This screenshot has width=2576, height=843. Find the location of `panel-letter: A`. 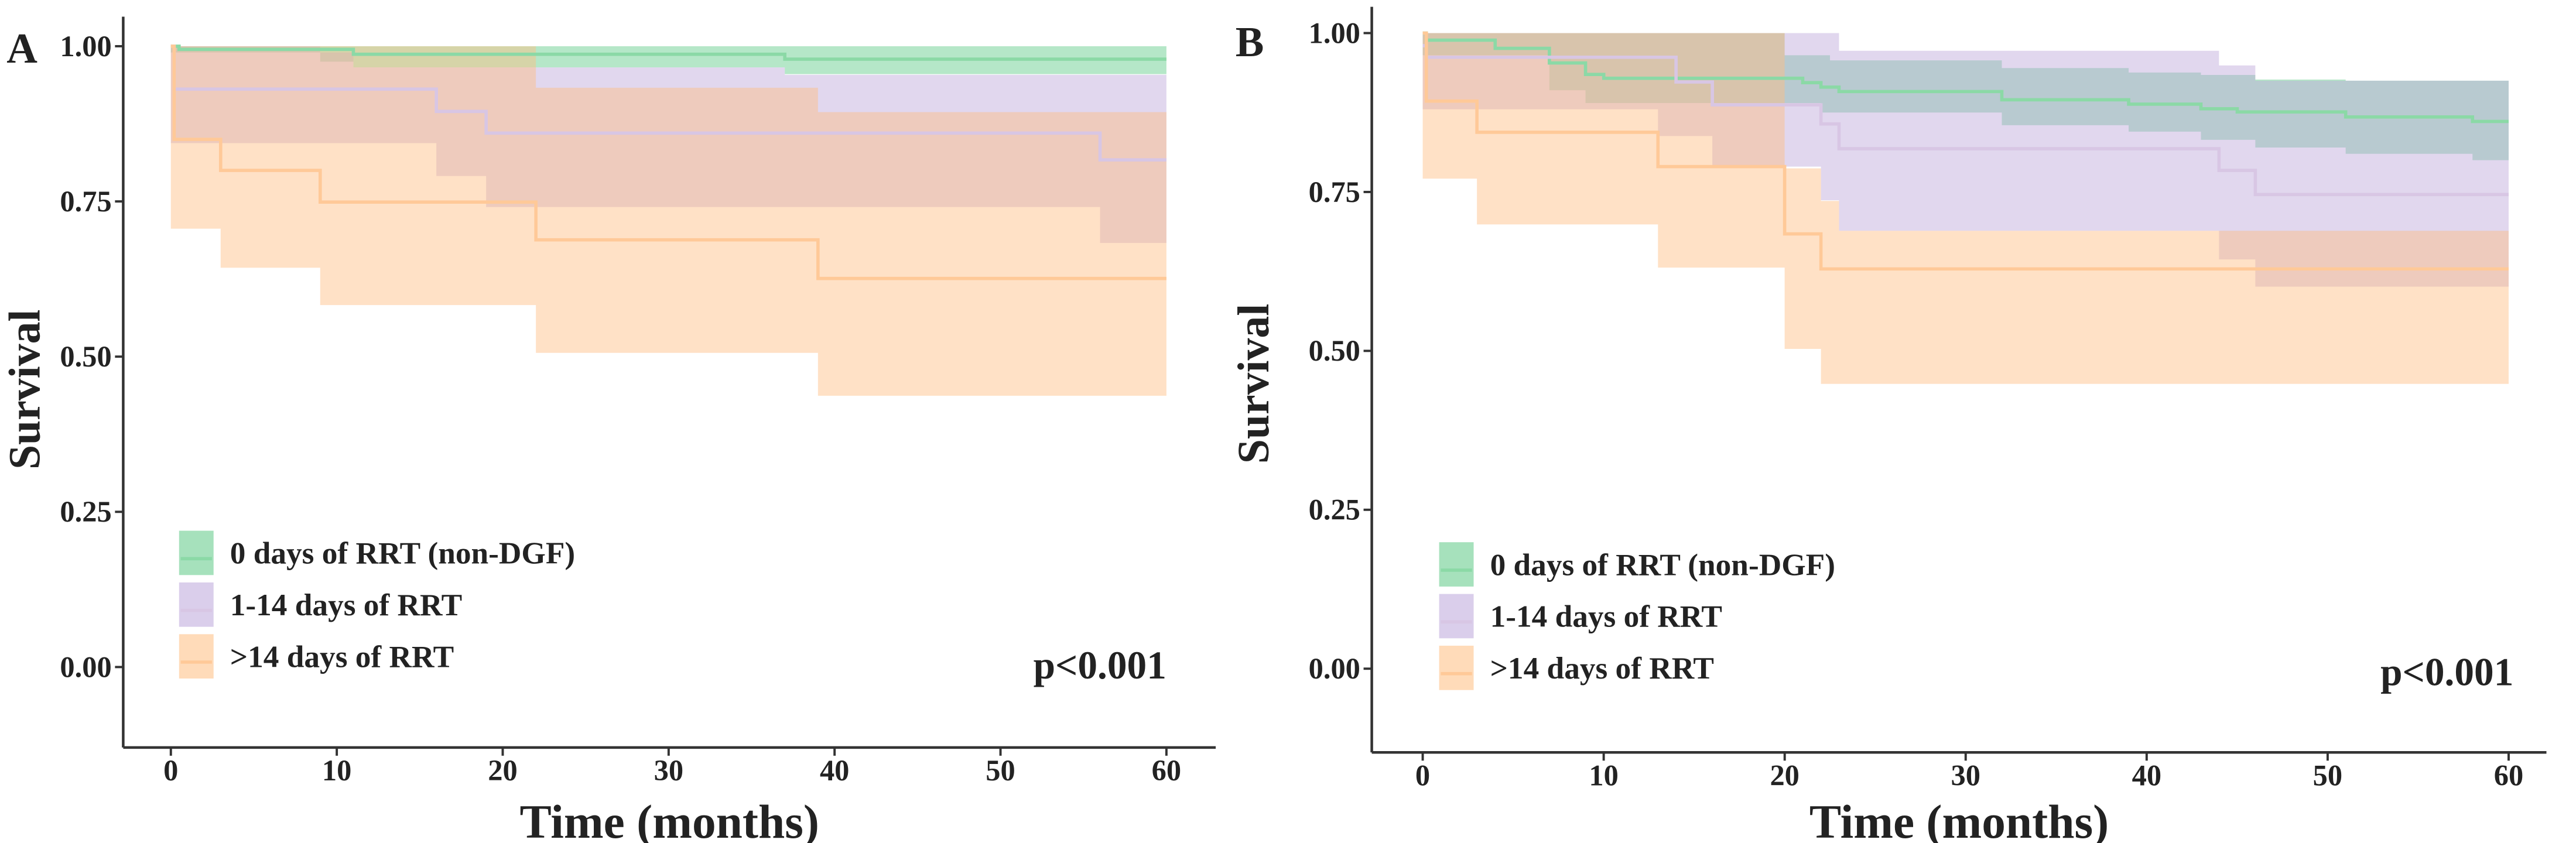

panel-letter: A is located at coordinates (21, 49).